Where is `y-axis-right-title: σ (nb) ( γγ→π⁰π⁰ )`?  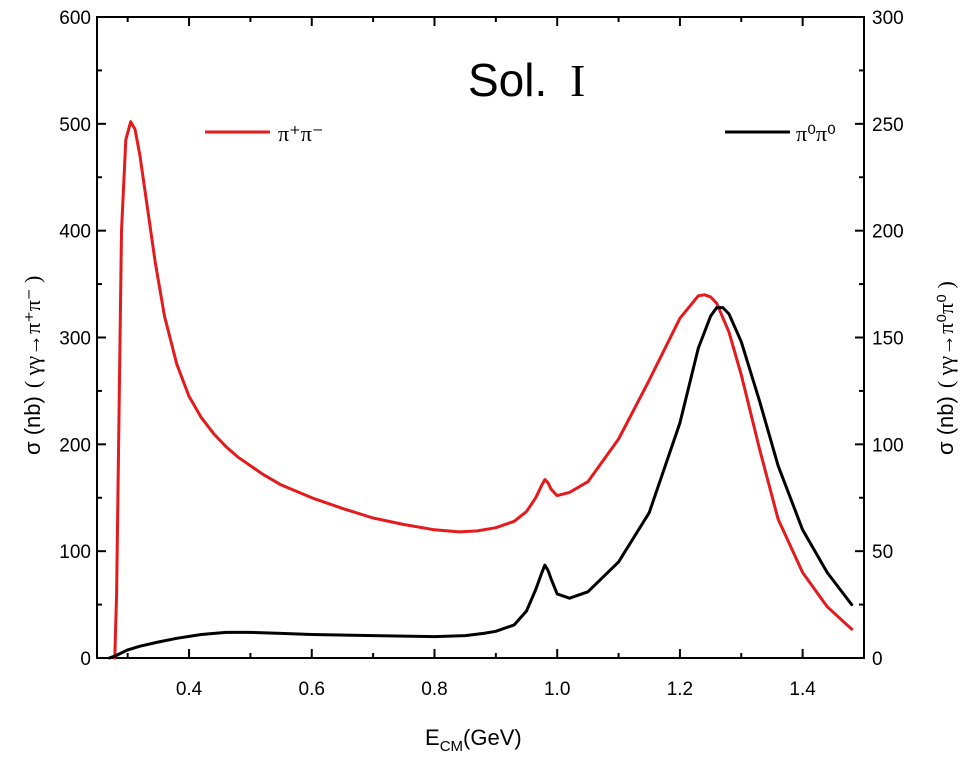 y-axis-right-title: σ (nb) ( γγ→π⁰π⁰ ) is located at coordinates (945, 368).